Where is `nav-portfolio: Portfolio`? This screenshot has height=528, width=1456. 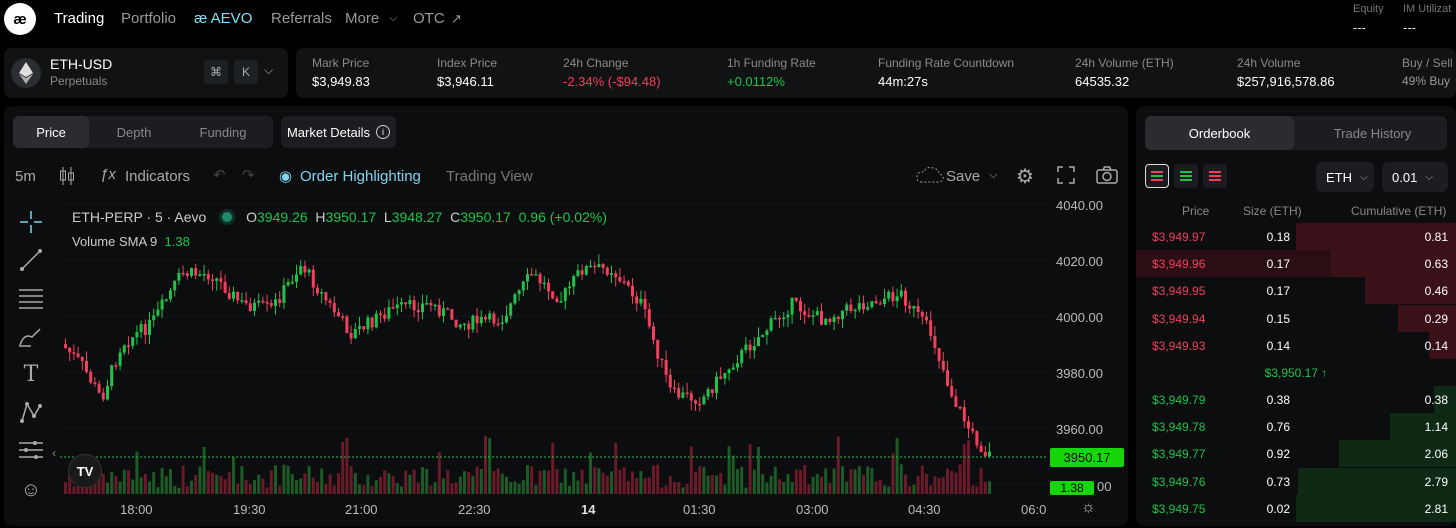 nav-portfolio: Portfolio is located at coordinates (149, 18).